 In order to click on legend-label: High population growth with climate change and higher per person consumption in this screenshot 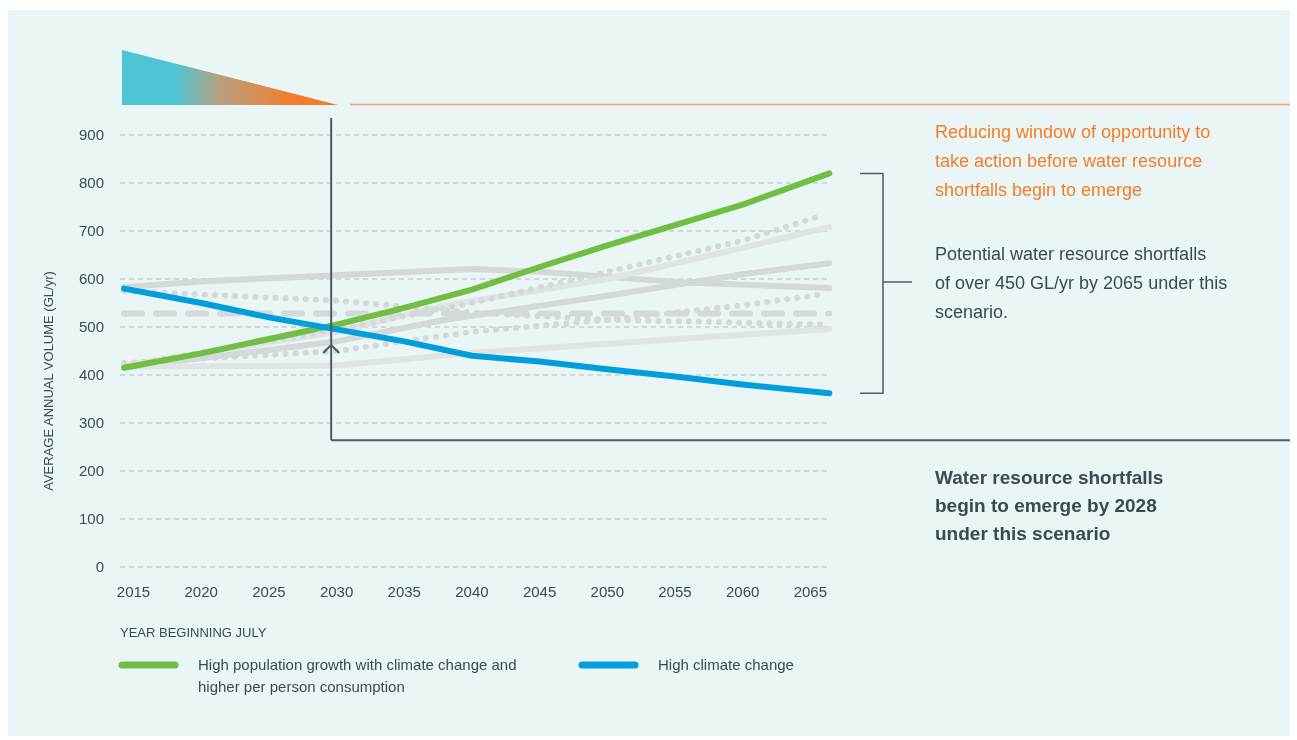, I will do `click(357, 675)`.